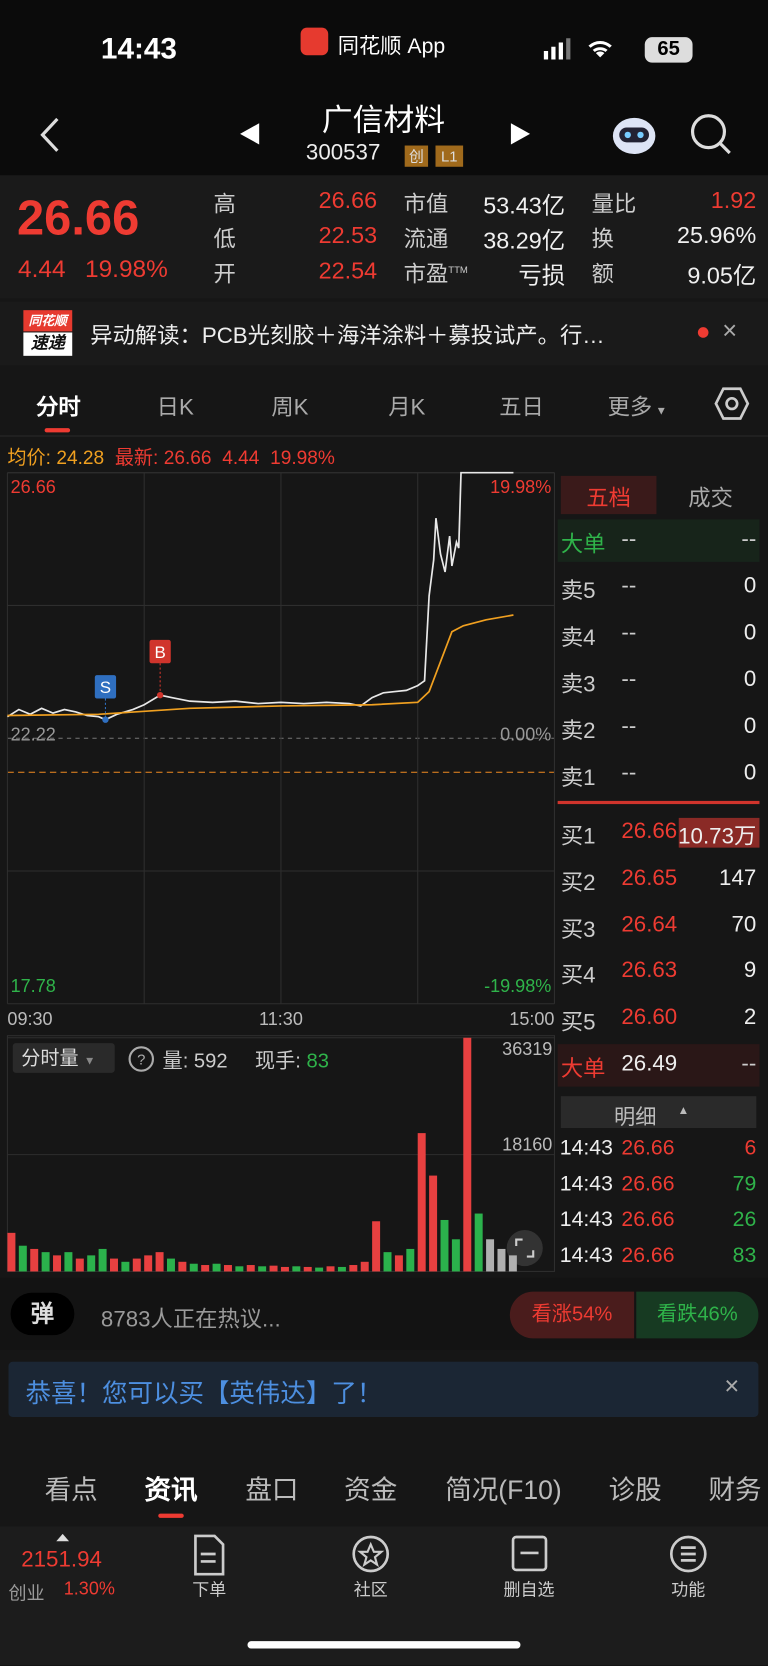  What do you see at coordinates (635, 1117) in the screenshot?
I see `detail-label: 明细` at bounding box center [635, 1117].